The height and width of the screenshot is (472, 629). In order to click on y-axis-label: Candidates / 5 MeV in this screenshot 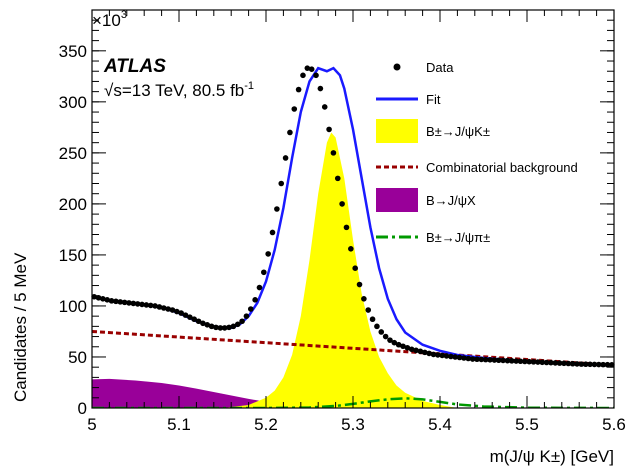, I will do `click(20, 327)`.